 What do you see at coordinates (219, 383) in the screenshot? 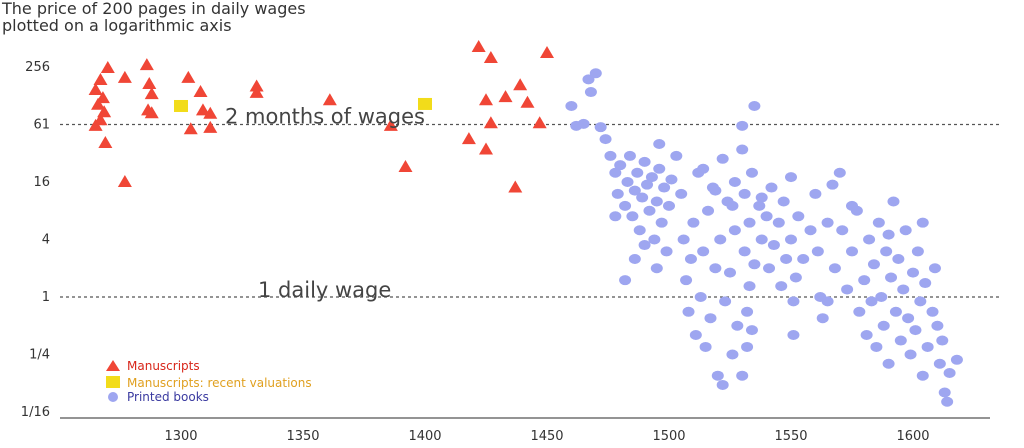
I see `legend-label-recent: Manuscripts: recent valuations` at bounding box center [219, 383].